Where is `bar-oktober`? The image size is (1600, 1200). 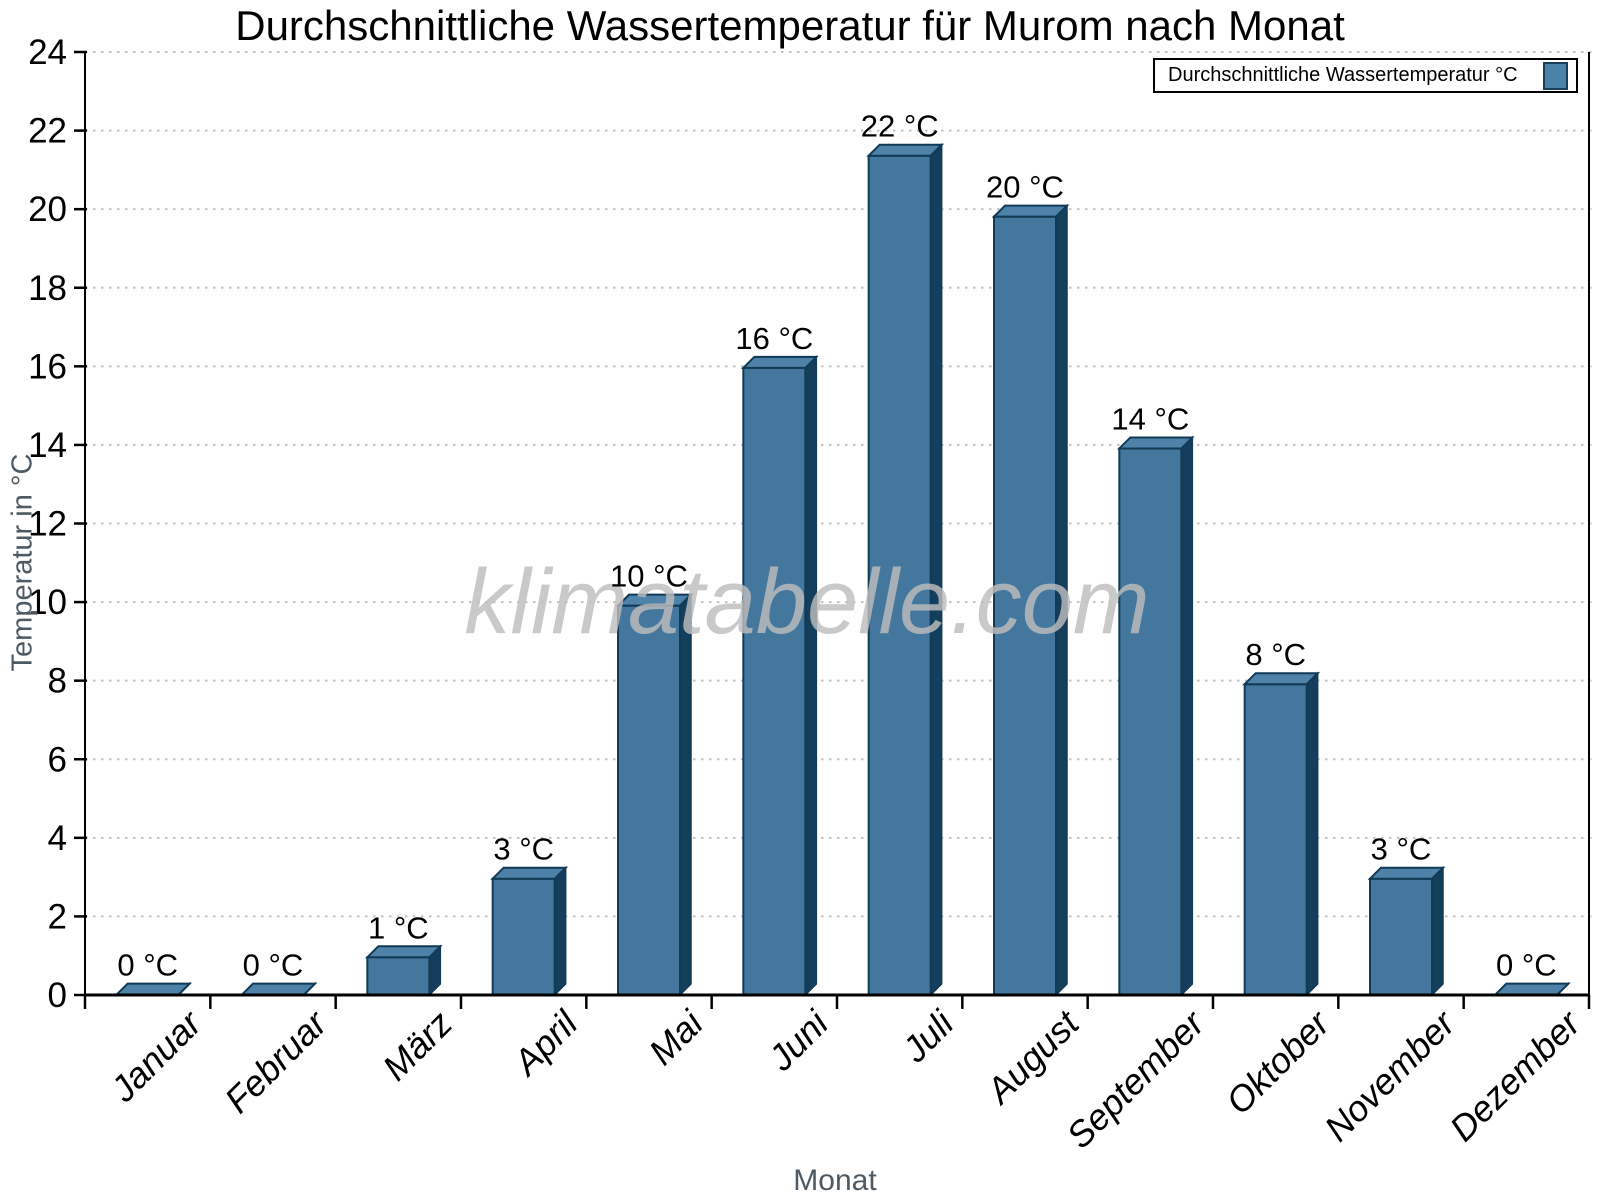
bar-oktober is located at coordinates (1281, 834).